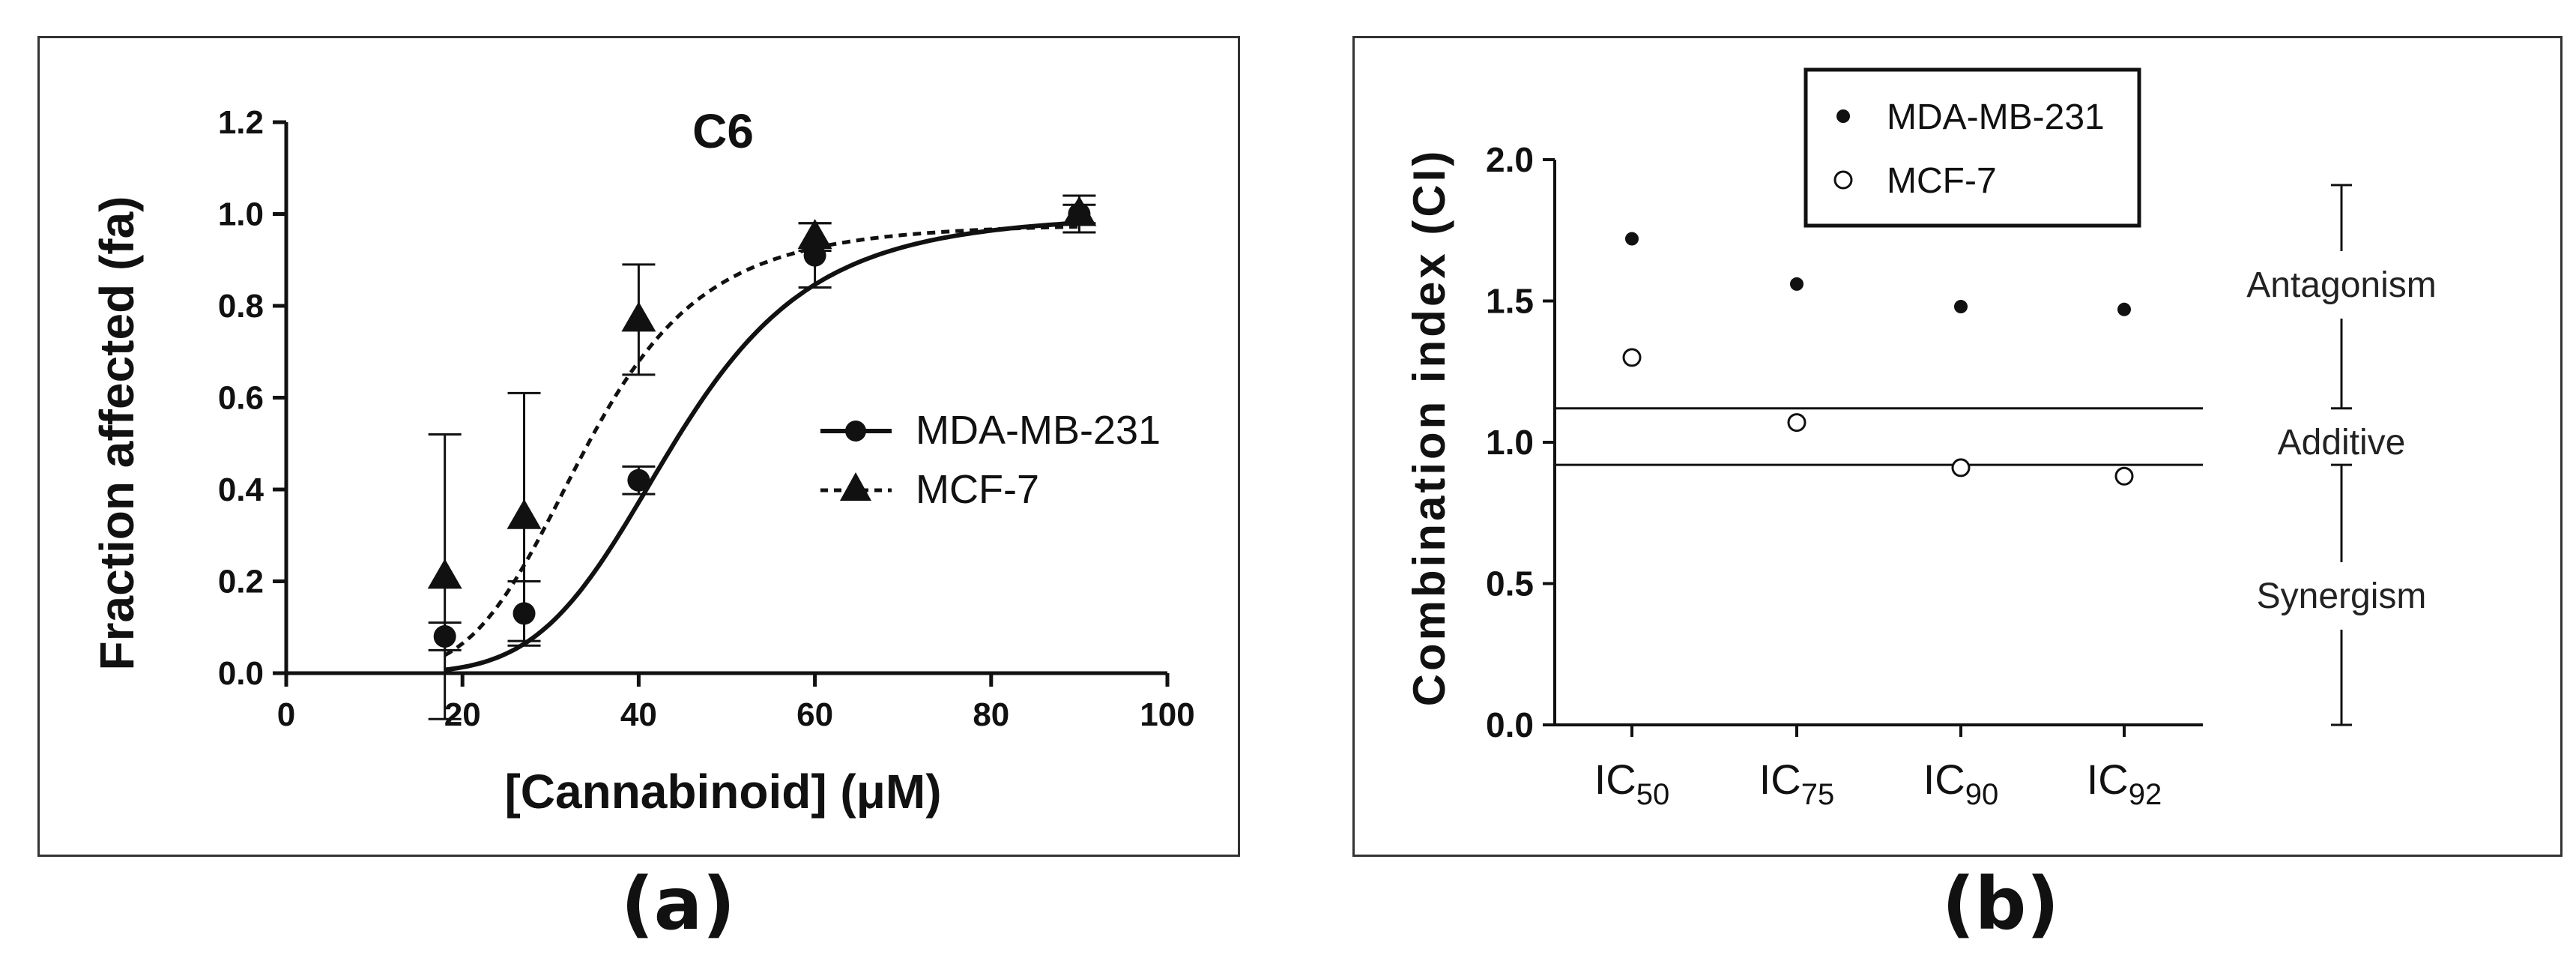 The width and height of the screenshot is (2576, 979). I want to click on y-tick-label: 0.5, so click(1510, 583).